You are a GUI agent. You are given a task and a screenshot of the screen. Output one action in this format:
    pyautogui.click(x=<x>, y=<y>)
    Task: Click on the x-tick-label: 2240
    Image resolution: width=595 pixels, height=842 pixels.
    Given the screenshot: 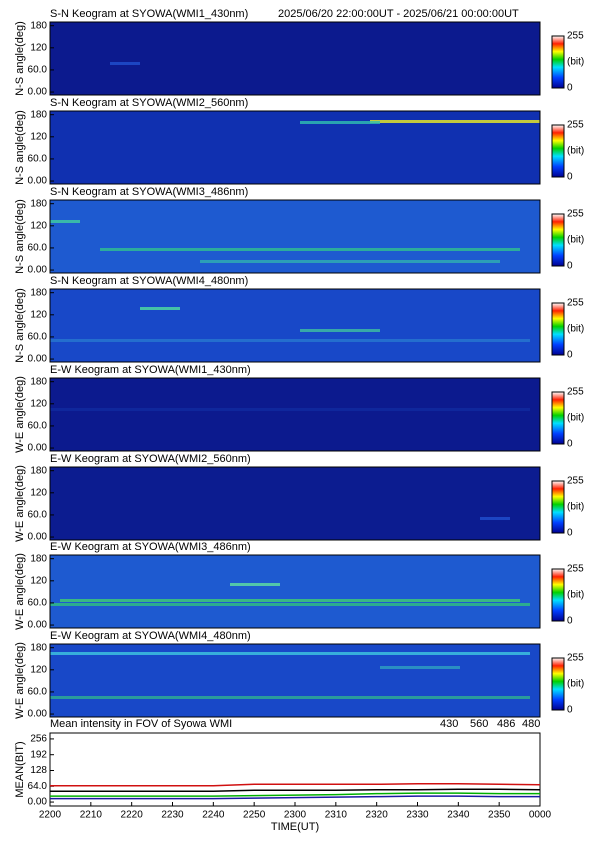 What is the action you would take?
    pyautogui.click(x=213, y=815)
    